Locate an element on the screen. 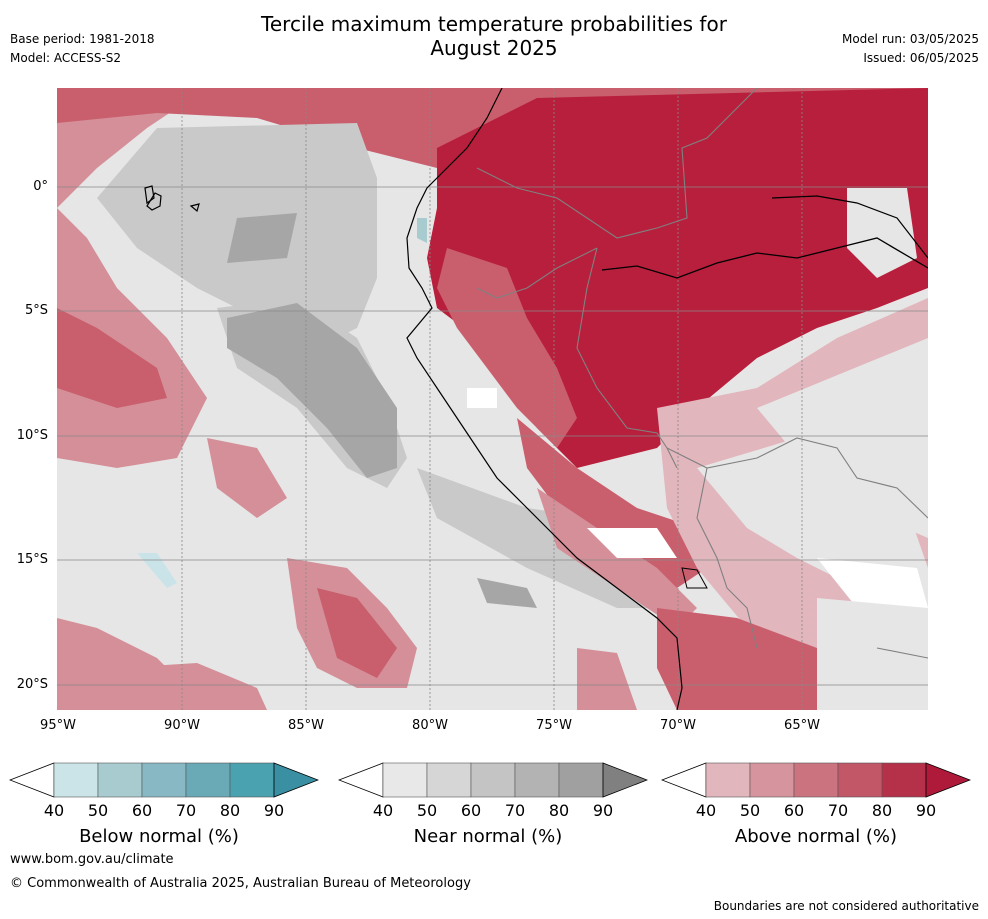 Image resolution: width=988 pixels, height=919 pixels. near-colorbar-tick-label: 80 is located at coordinates (559, 810).